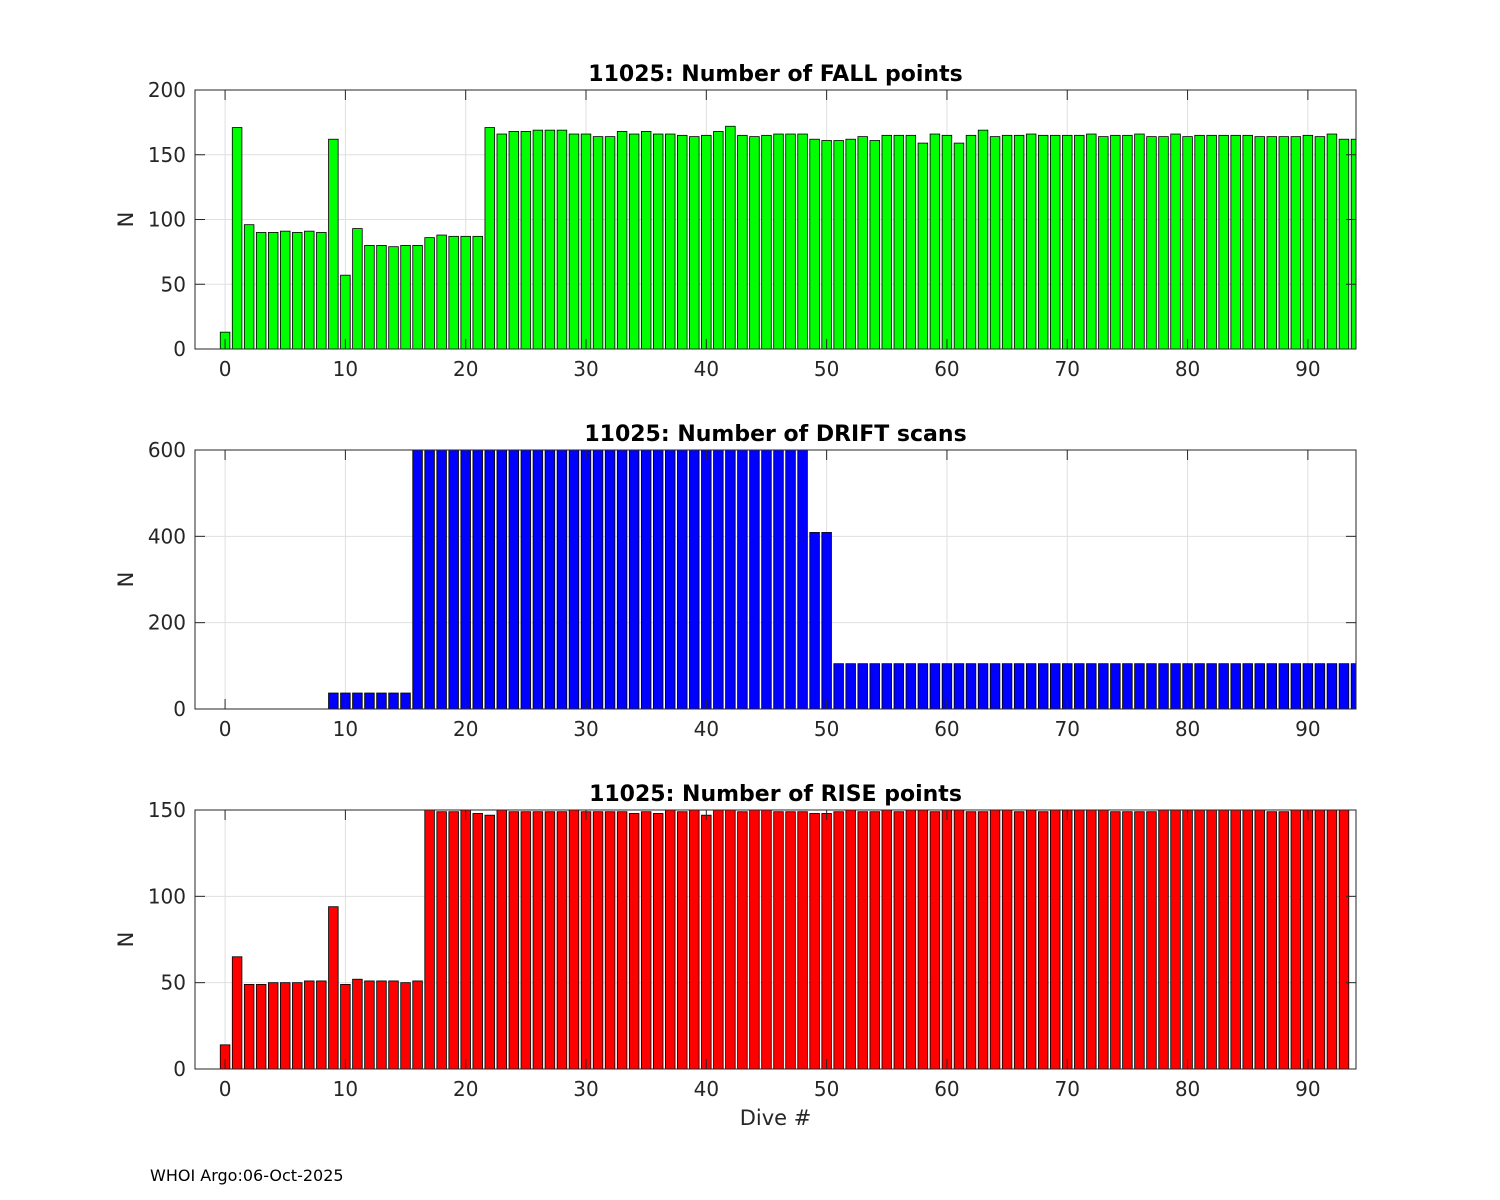 Image resolution: width=1500 pixels, height=1200 pixels. I want to click on x-tick-label: 80, so click(1187, 1089).